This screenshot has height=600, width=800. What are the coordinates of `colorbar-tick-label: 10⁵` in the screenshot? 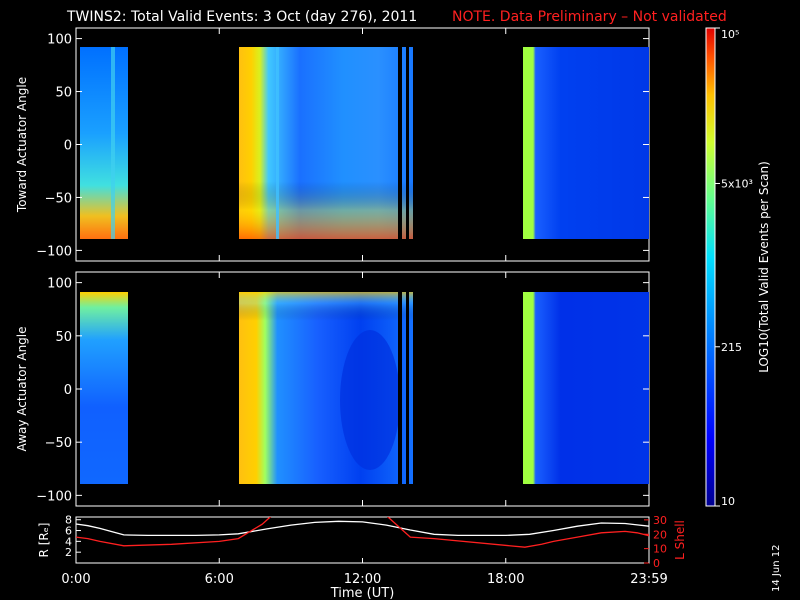 It's located at (730, 34).